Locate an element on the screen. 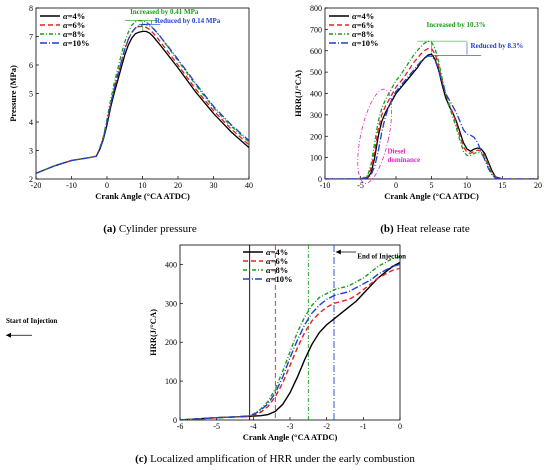 Image resolution: width=550 pixels, height=470 pixels. x-tick-label: 15 is located at coordinates (503, 185).